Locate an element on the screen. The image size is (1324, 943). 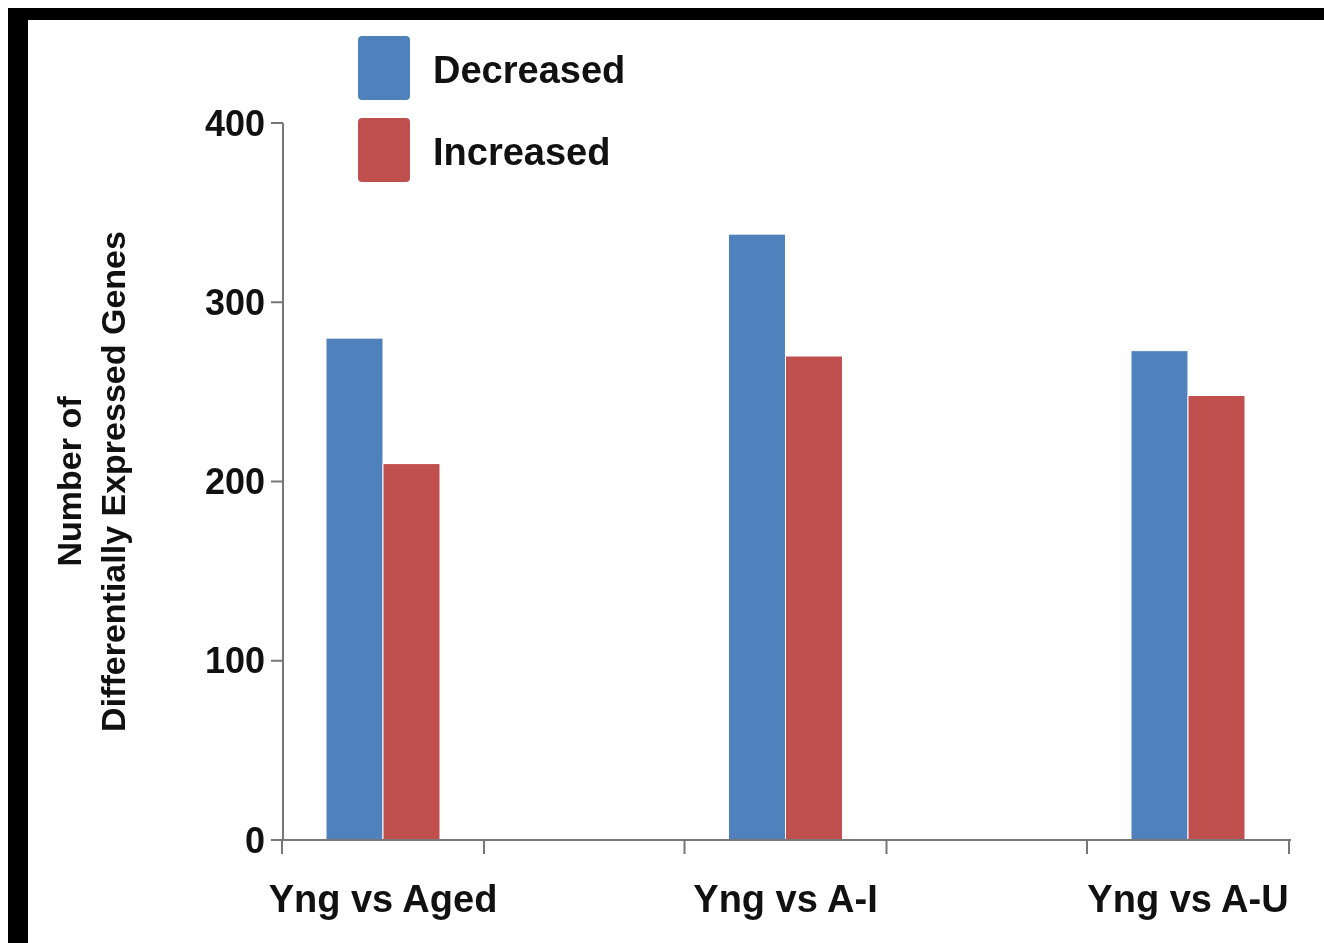
x-tick-label: Yng vs A-I is located at coordinates (785, 899).